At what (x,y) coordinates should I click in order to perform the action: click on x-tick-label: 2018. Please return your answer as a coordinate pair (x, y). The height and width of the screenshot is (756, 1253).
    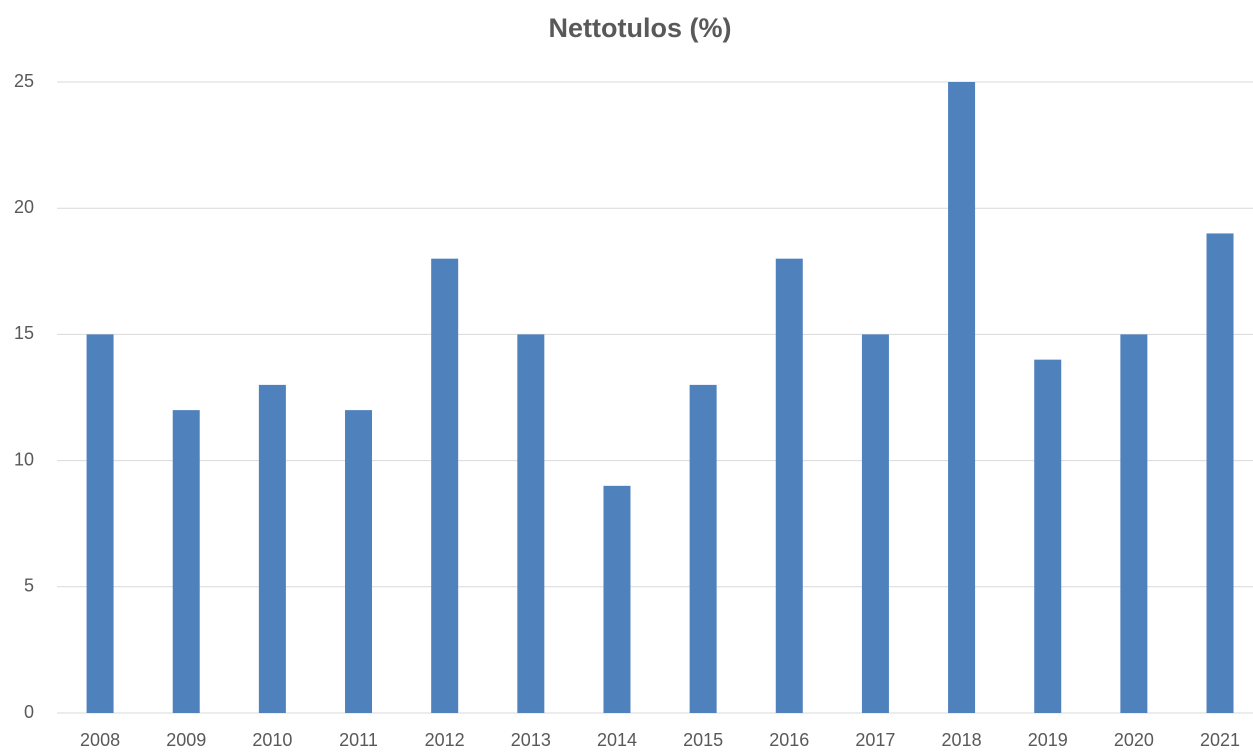
    Looking at the image, I should click on (962, 740).